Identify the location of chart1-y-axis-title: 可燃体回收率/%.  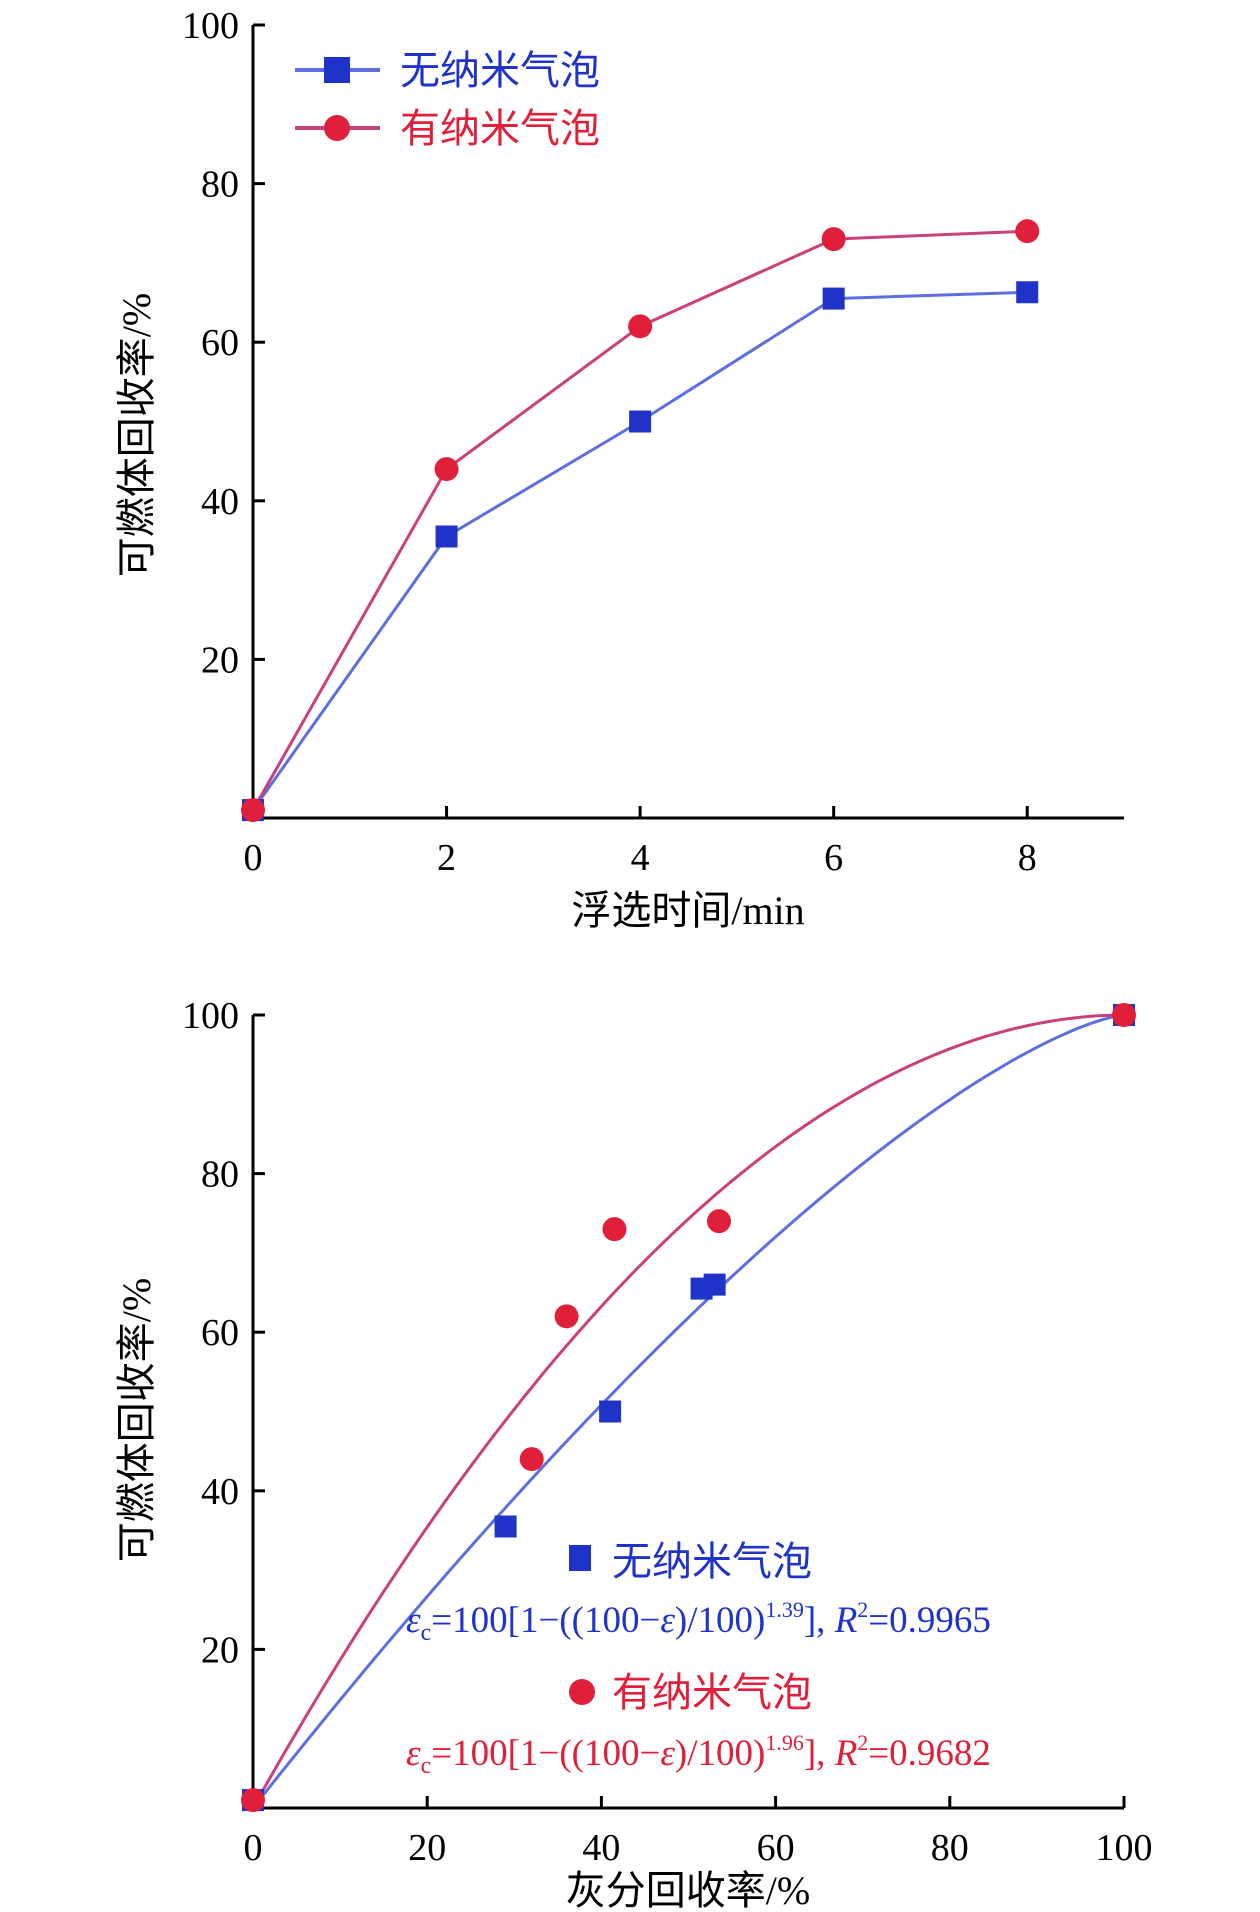
(136, 435).